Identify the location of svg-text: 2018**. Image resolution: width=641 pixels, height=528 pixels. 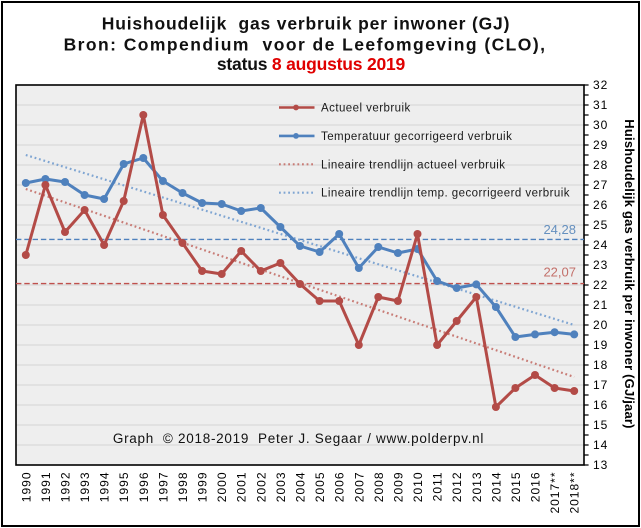
(575, 493).